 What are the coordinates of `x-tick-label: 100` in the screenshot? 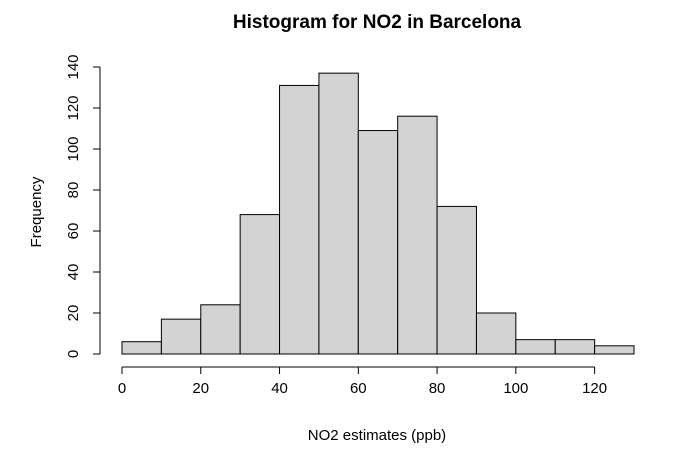 It's located at (515, 388).